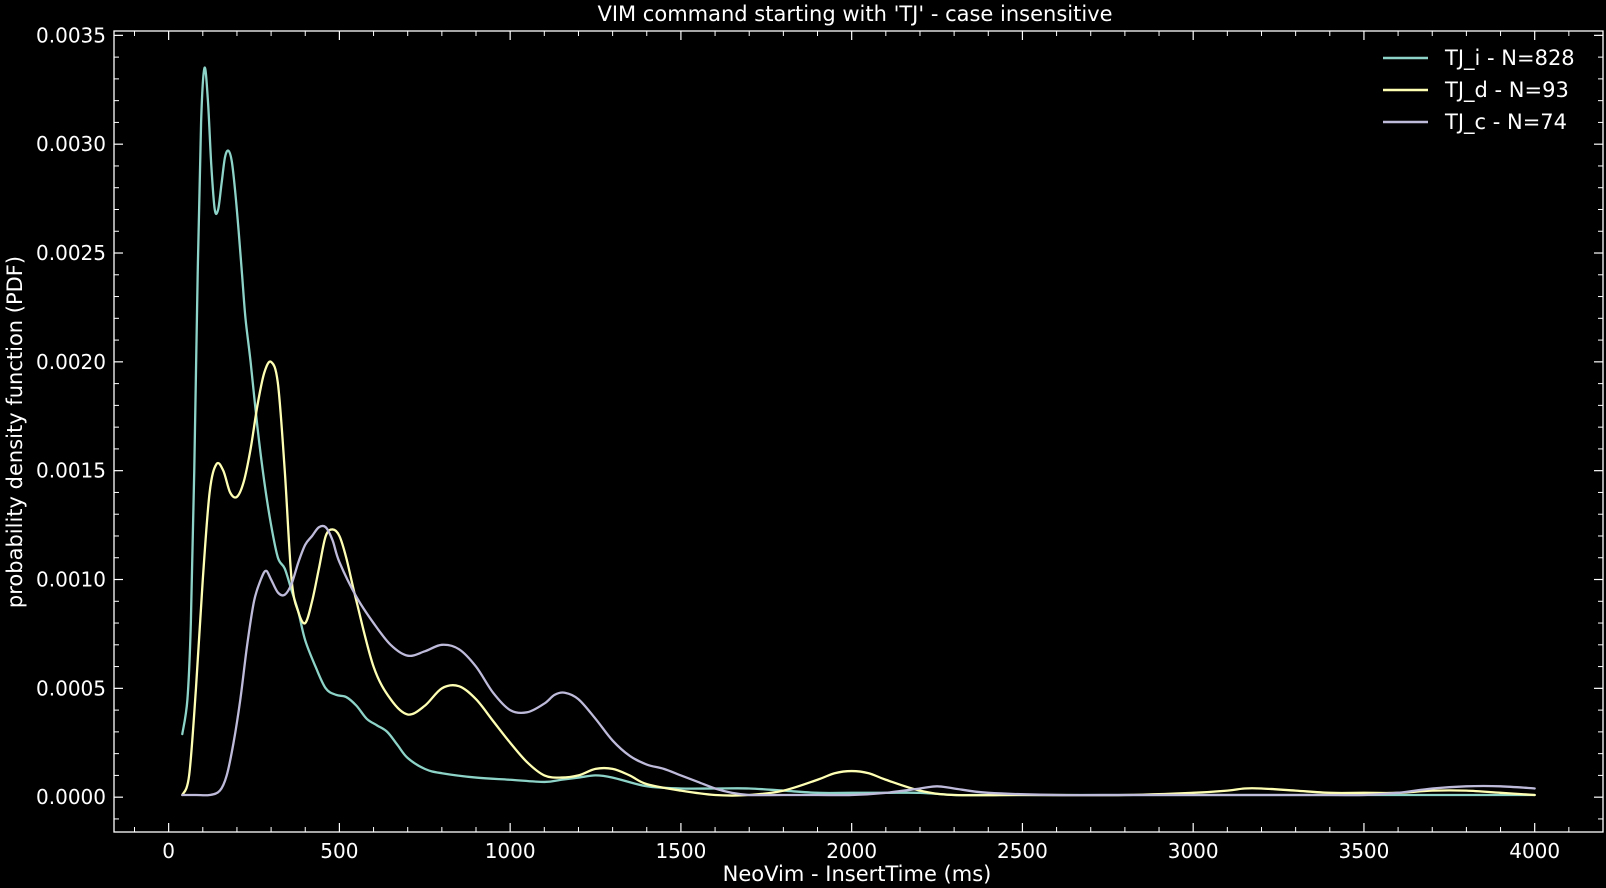 This screenshot has width=1606, height=888. What do you see at coordinates (1022, 851) in the screenshot?
I see `x-tick-label: 2500` at bounding box center [1022, 851].